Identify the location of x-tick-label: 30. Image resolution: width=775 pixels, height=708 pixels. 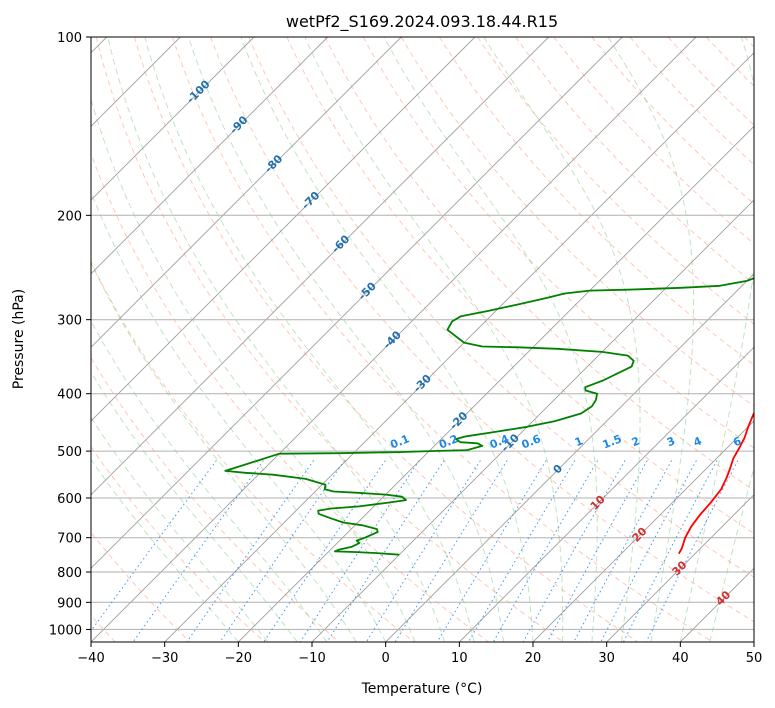
(606, 658).